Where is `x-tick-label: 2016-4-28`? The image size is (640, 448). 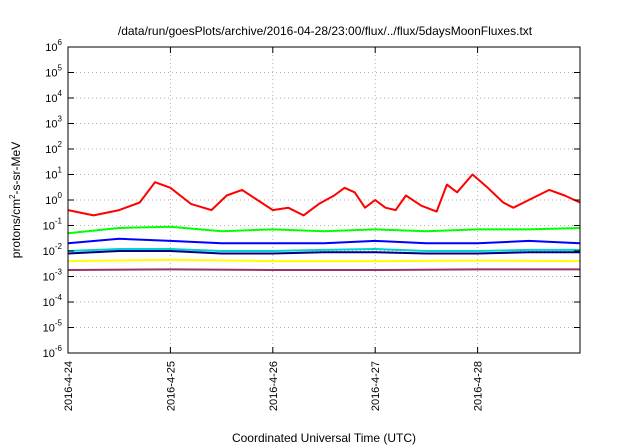
x-tick-label: 2016-4-28 is located at coordinates (479, 386).